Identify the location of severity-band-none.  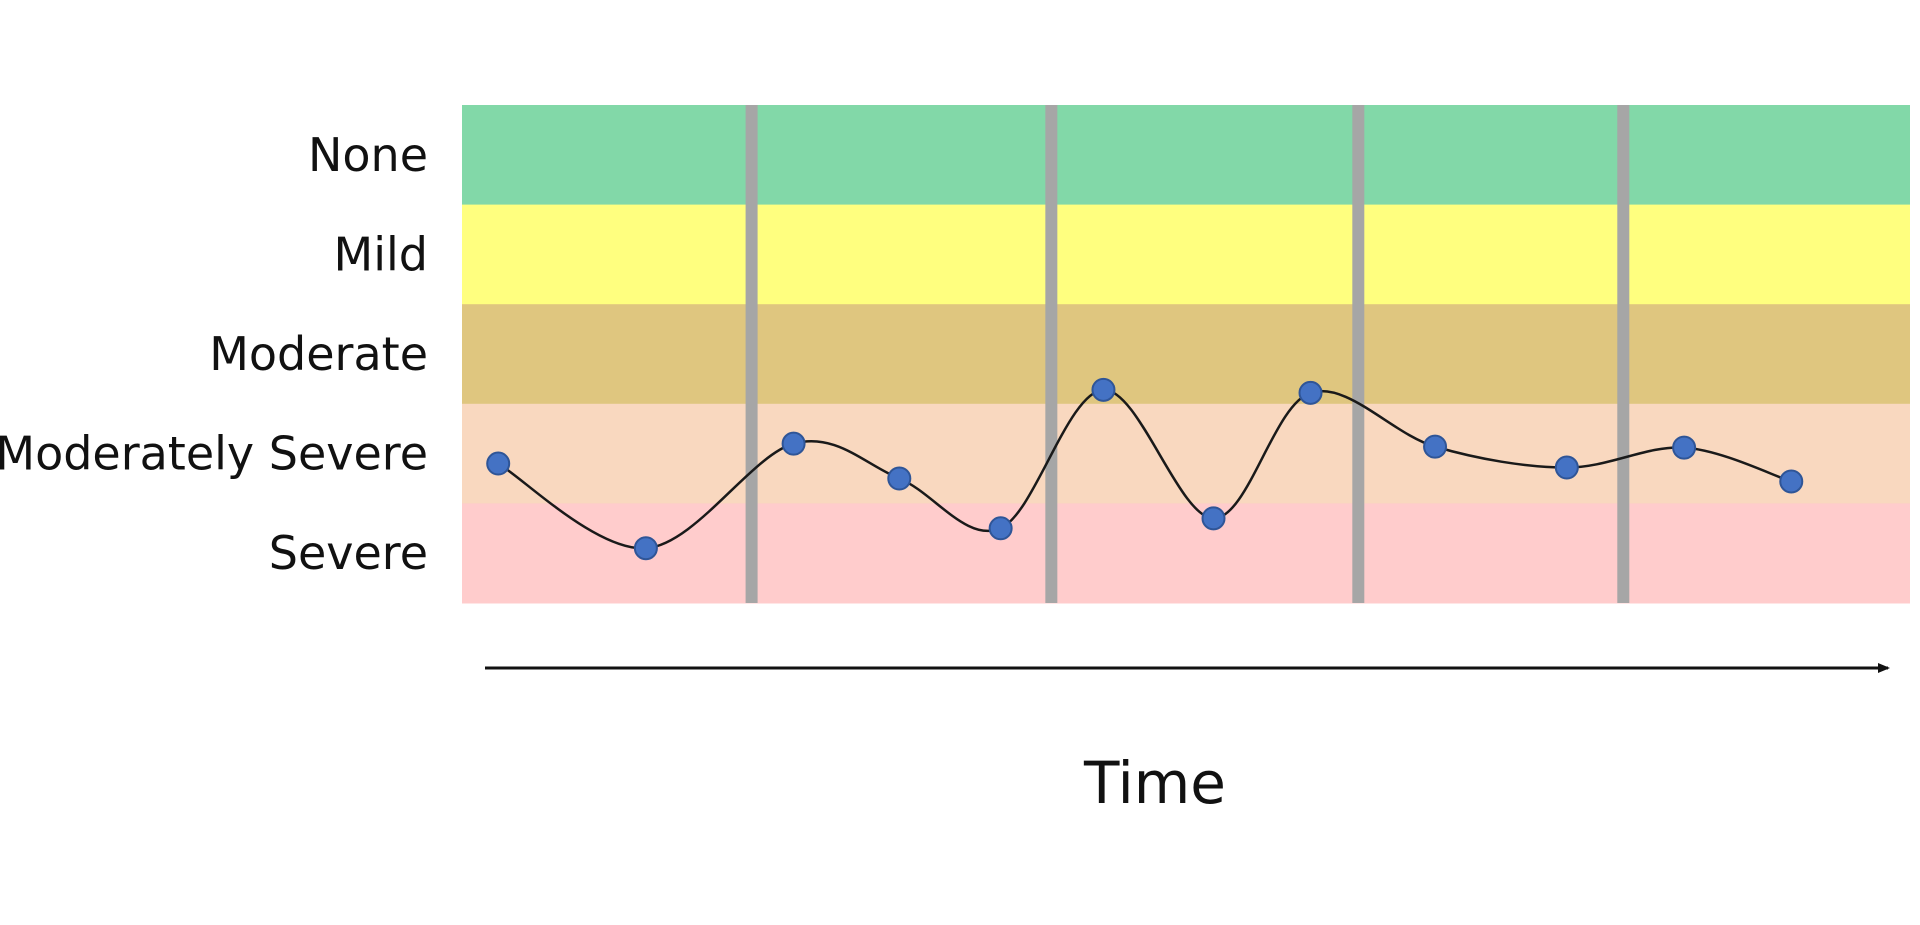
(1186, 155).